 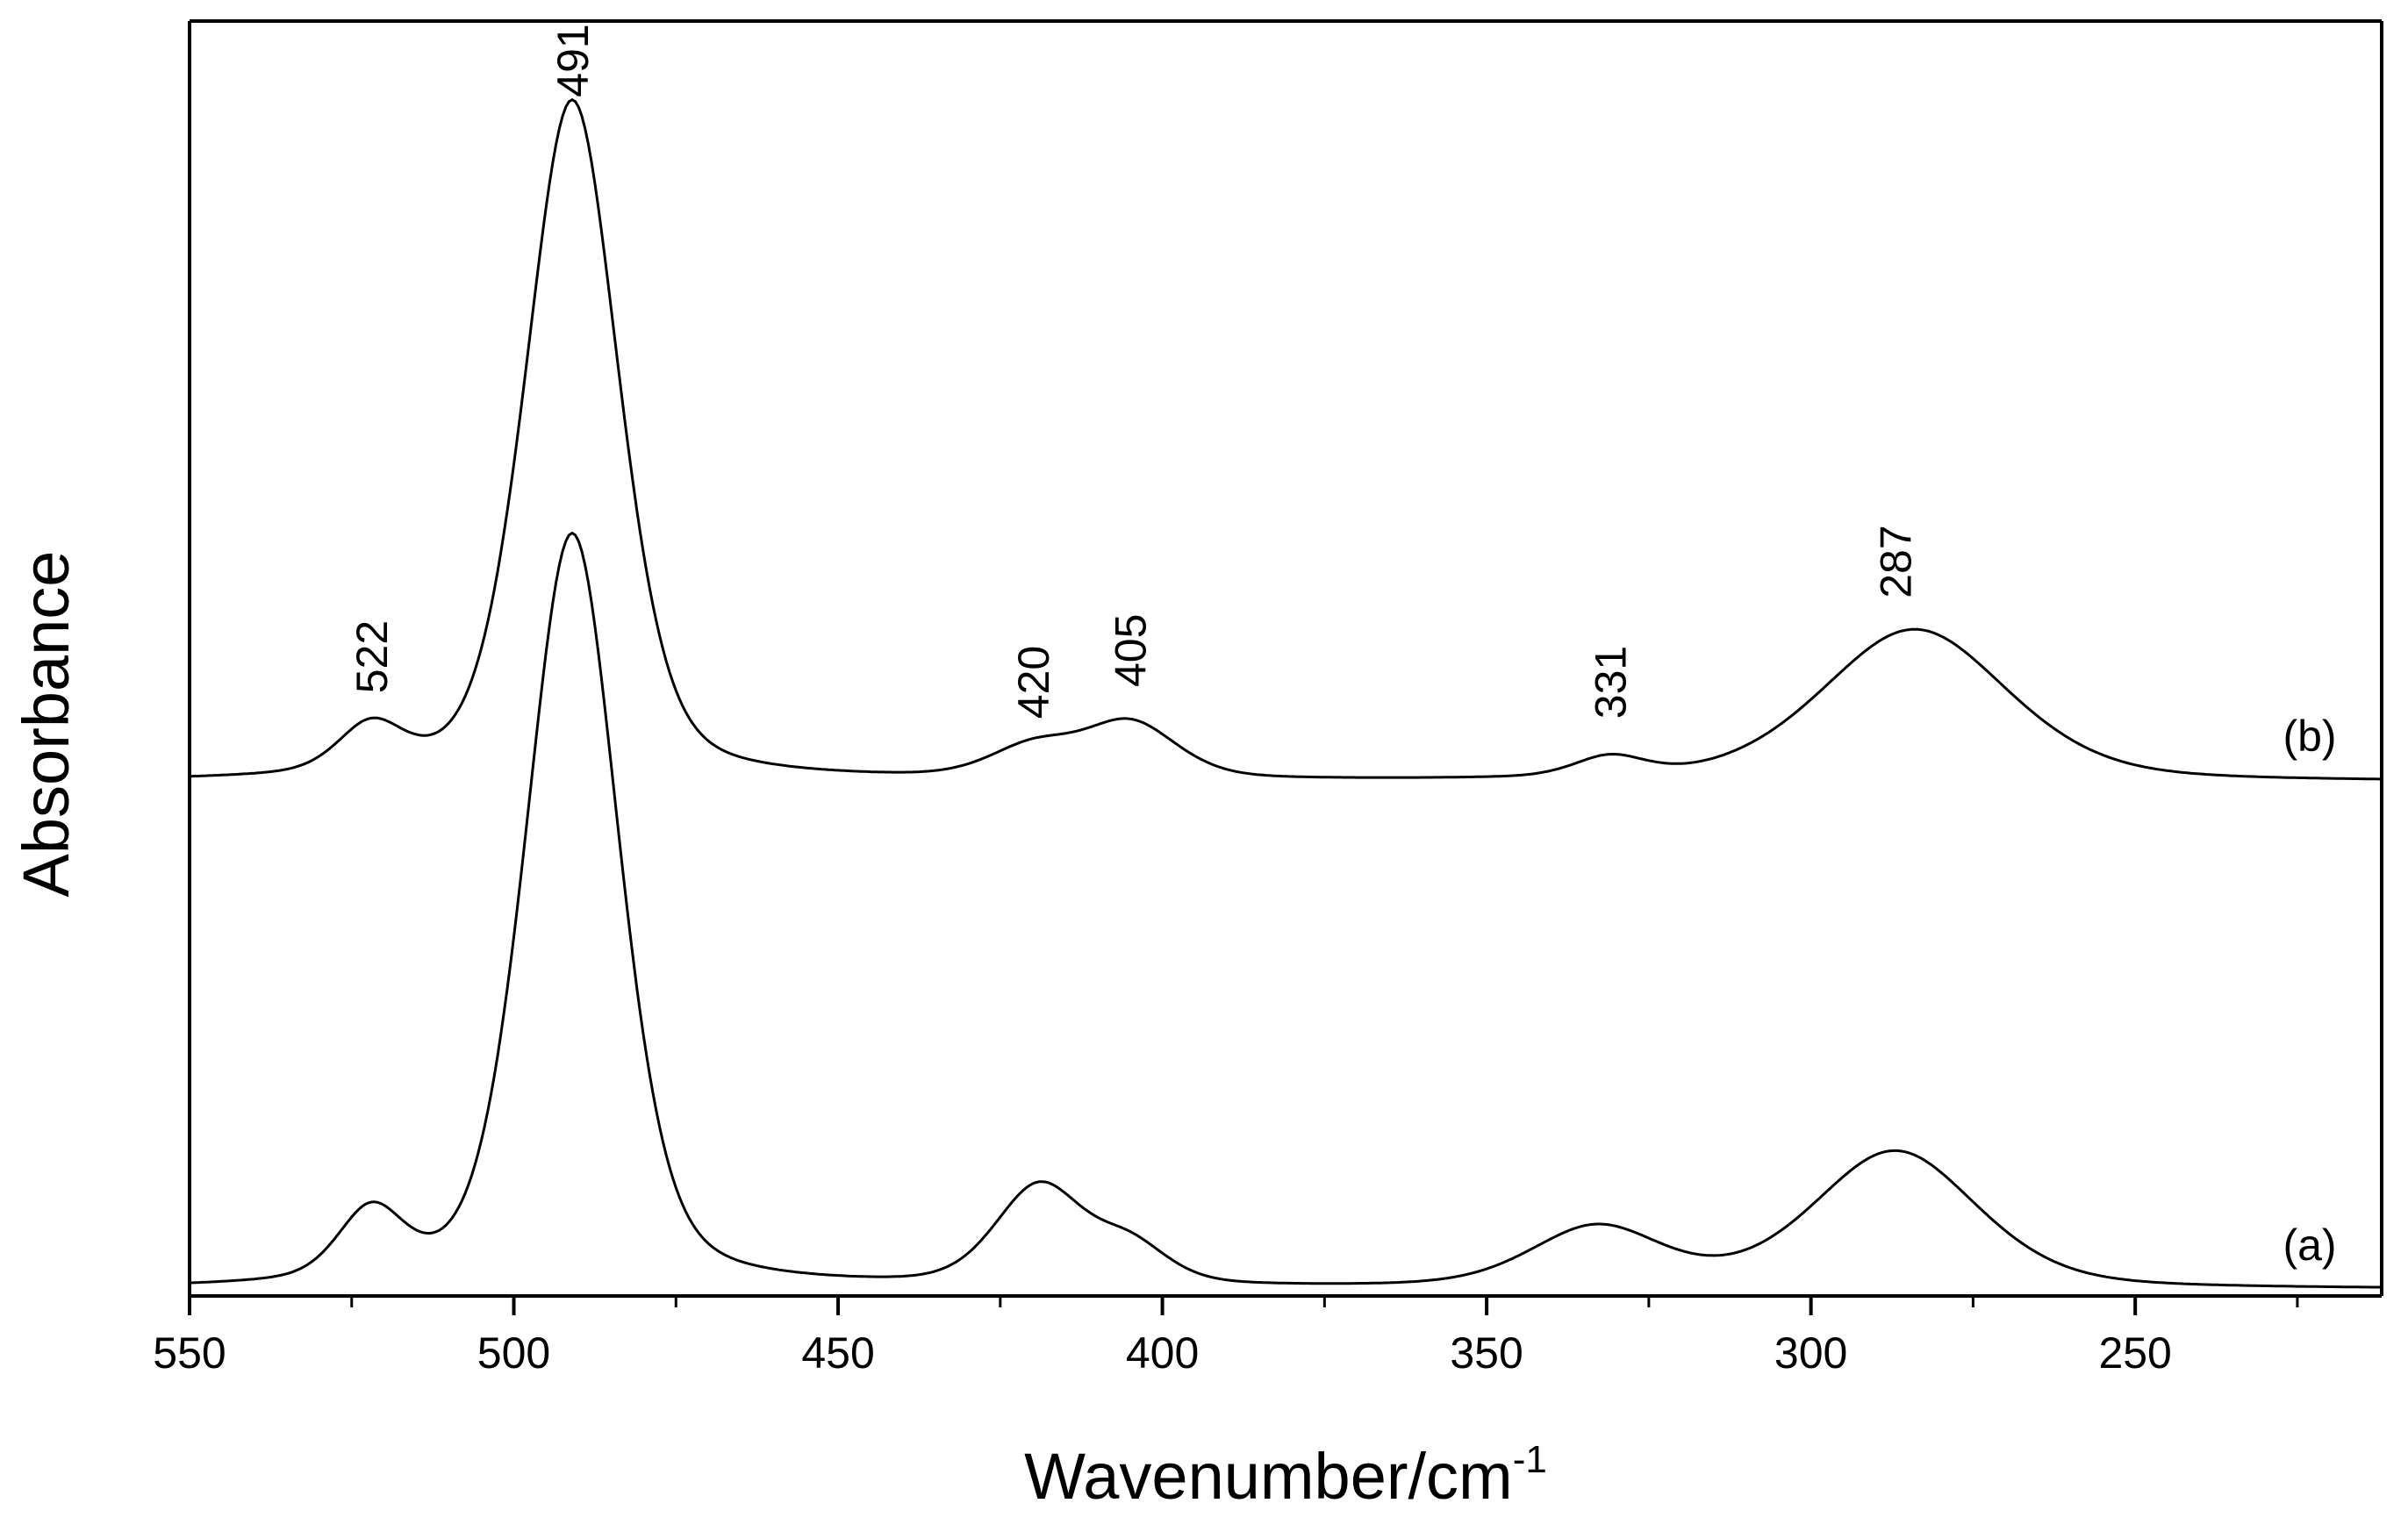 What do you see at coordinates (1033, 682) in the screenshot?
I see `peak-label-420: 420` at bounding box center [1033, 682].